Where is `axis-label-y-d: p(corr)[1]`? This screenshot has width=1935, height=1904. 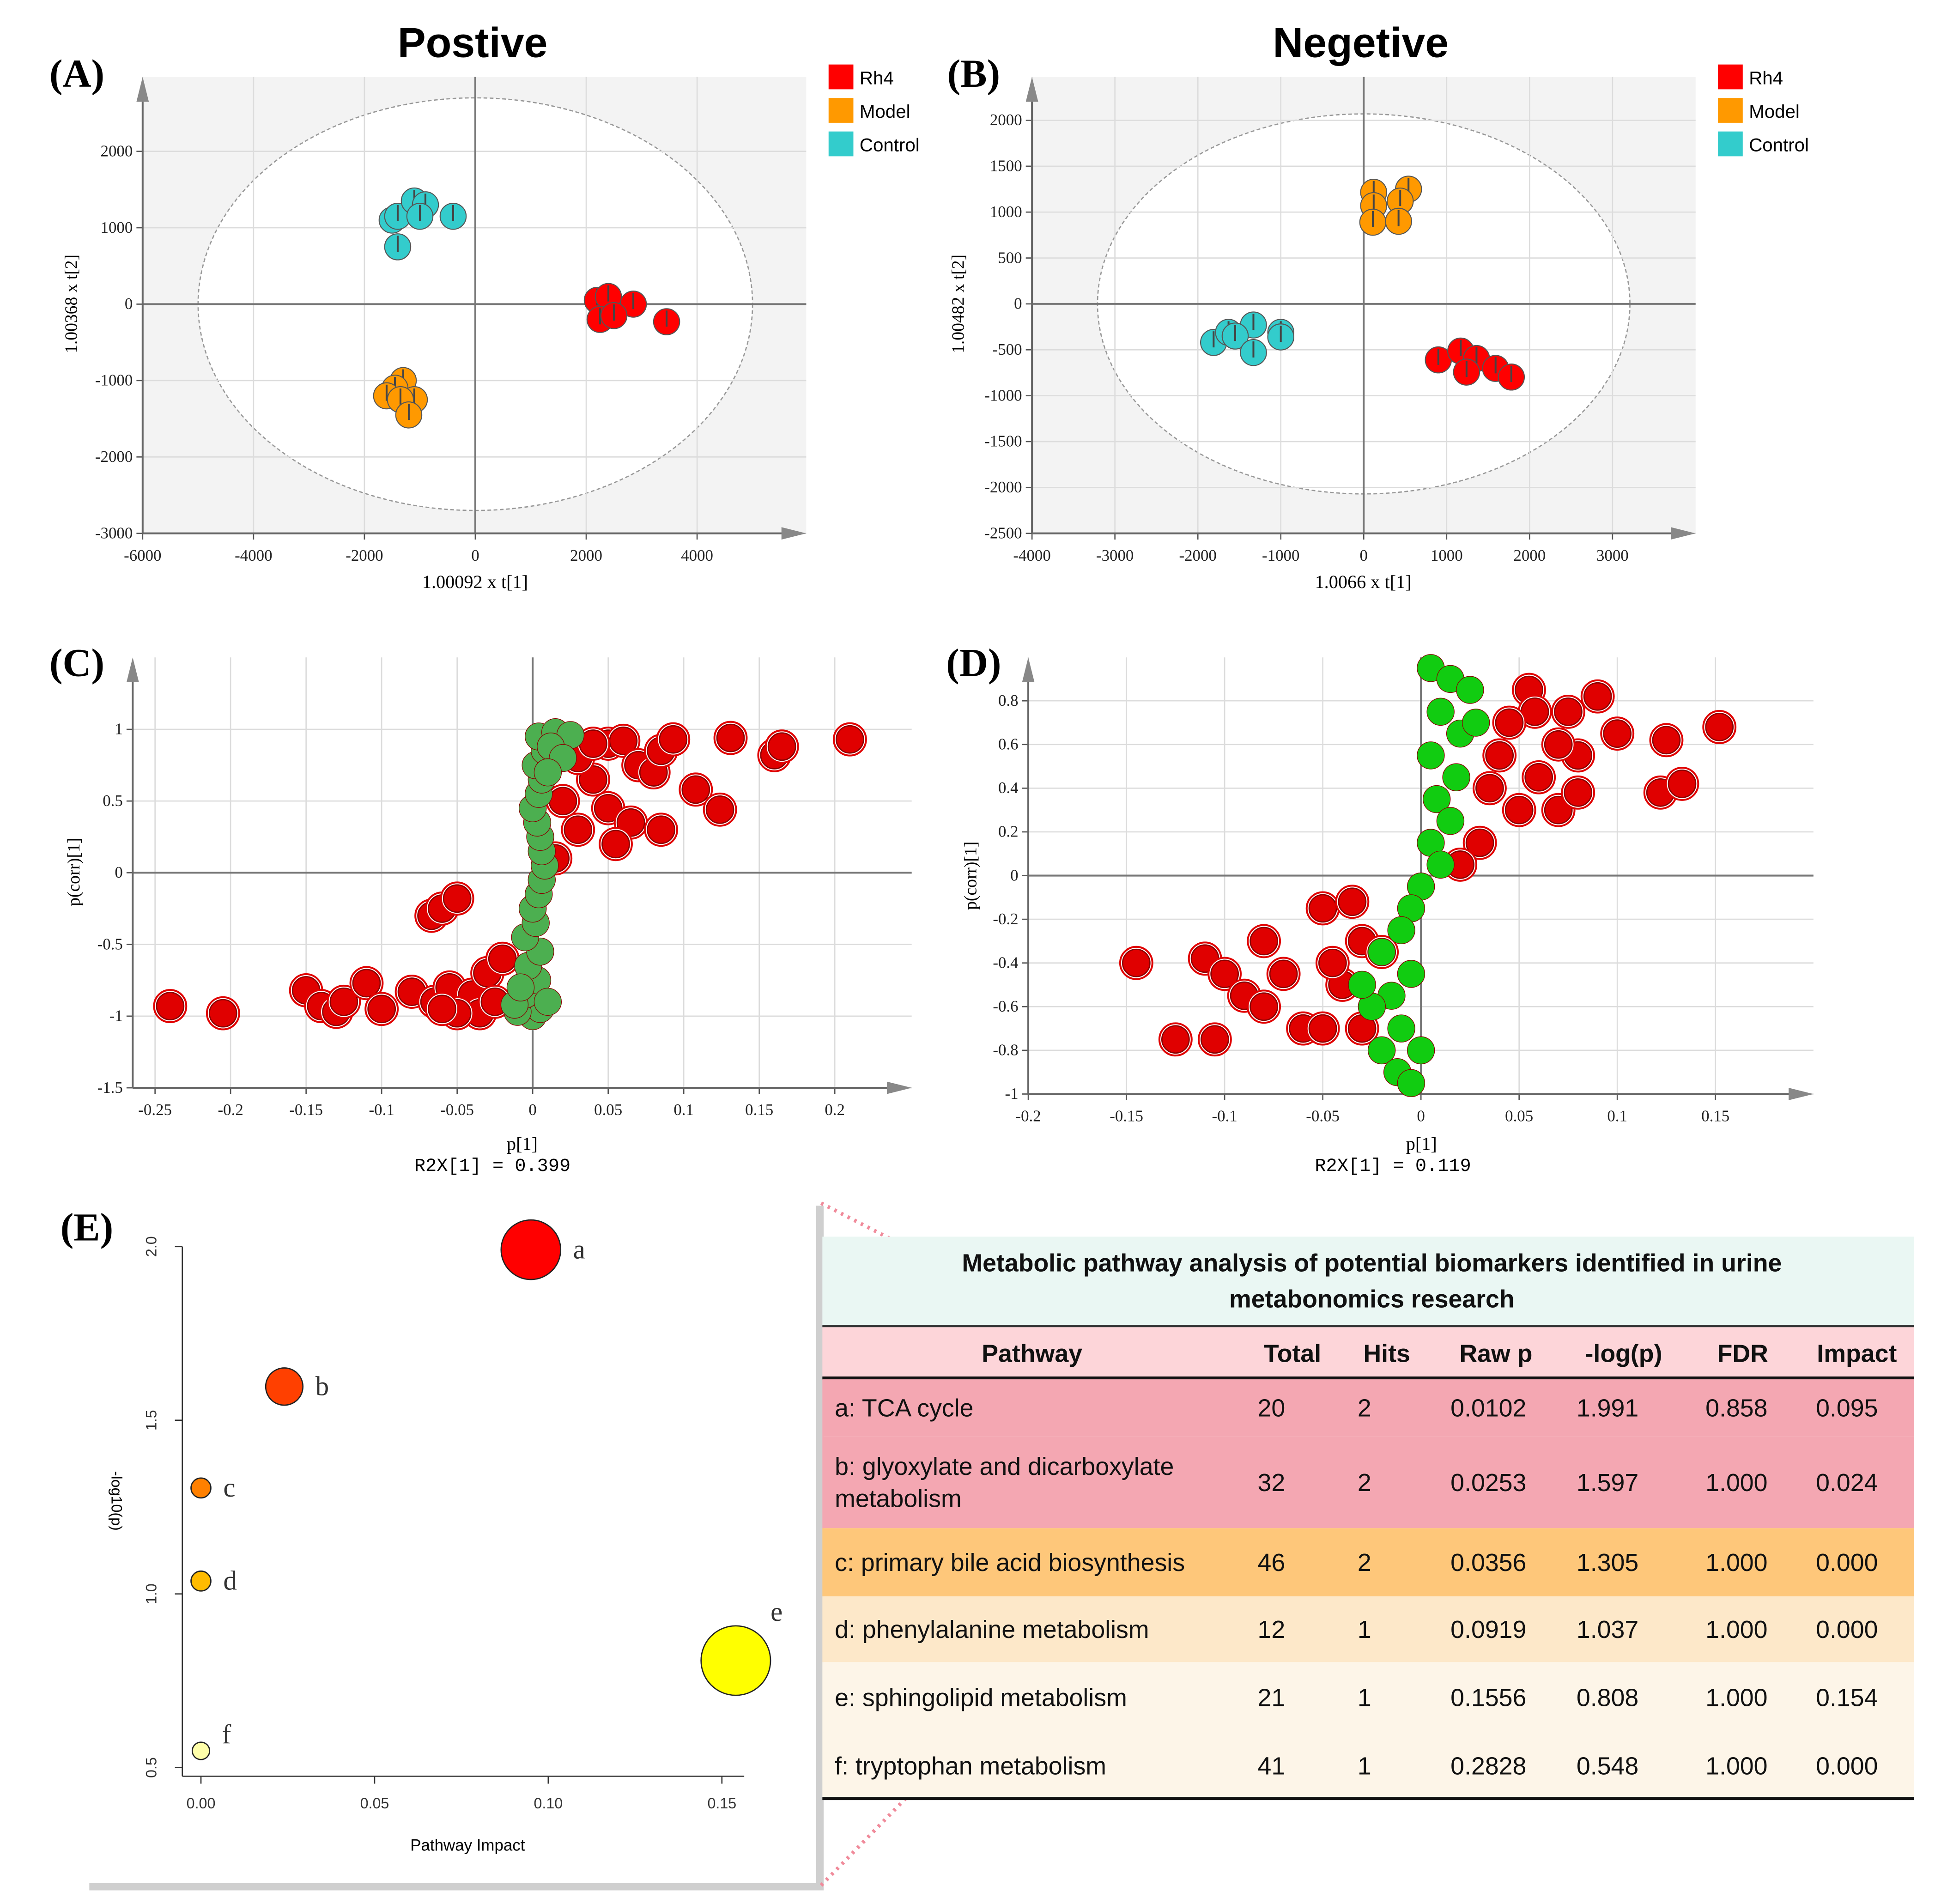
axis-label-y-d: p(corr)[1] is located at coordinates (971, 876).